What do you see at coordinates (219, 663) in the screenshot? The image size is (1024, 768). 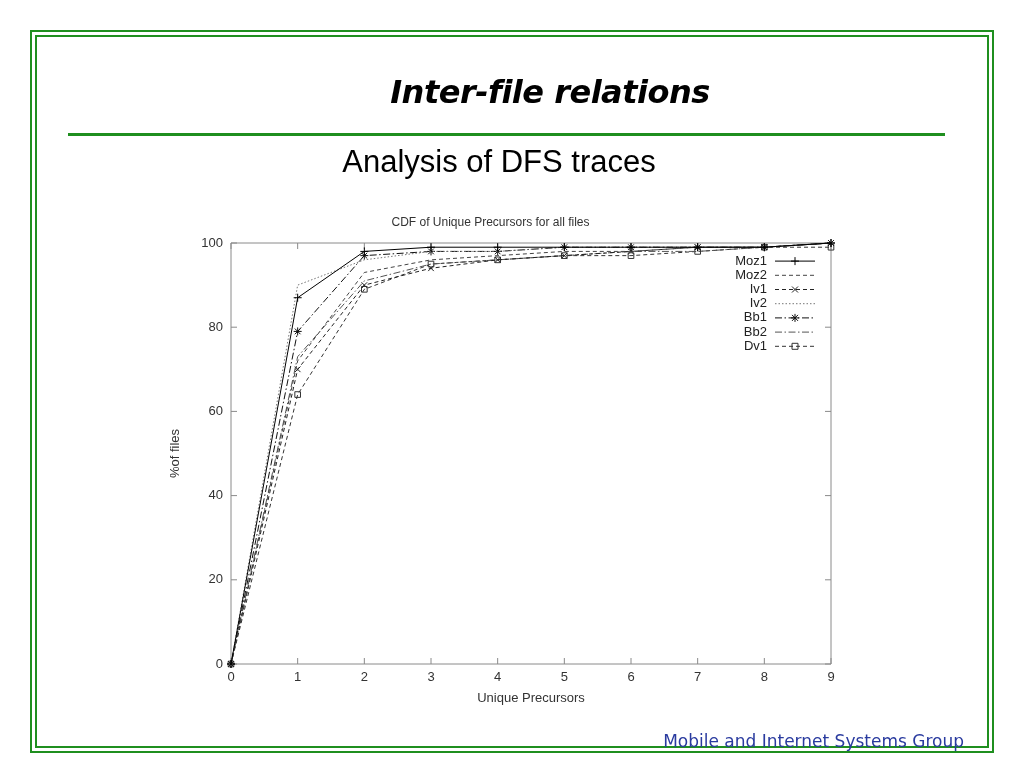 I see `y-tick-label: 0` at bounding box center [219, 663].